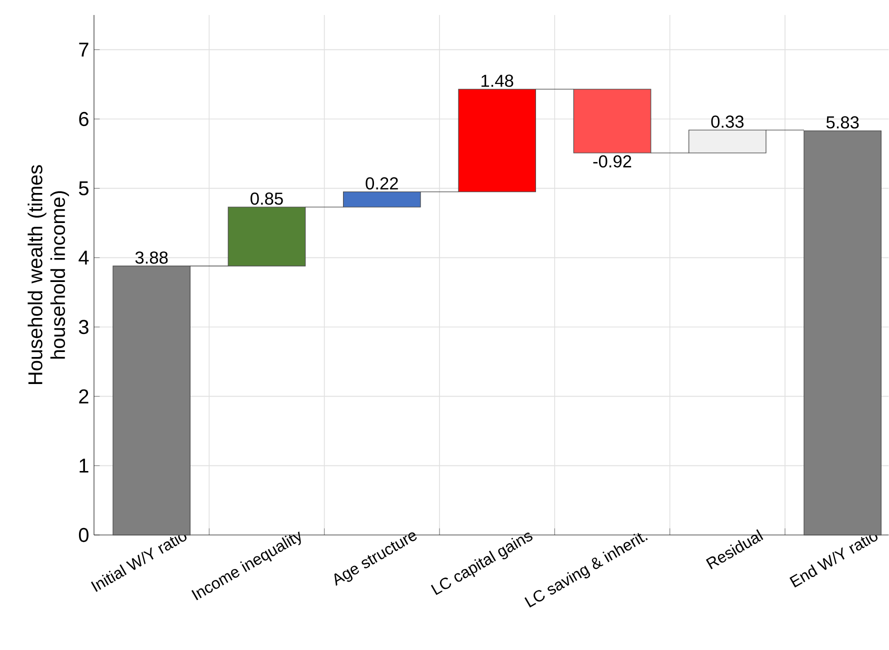  What do you see at coordinates (266, 198) in the screenshot?
I see `data-label: 0.85` at bounding box center [266, 198].